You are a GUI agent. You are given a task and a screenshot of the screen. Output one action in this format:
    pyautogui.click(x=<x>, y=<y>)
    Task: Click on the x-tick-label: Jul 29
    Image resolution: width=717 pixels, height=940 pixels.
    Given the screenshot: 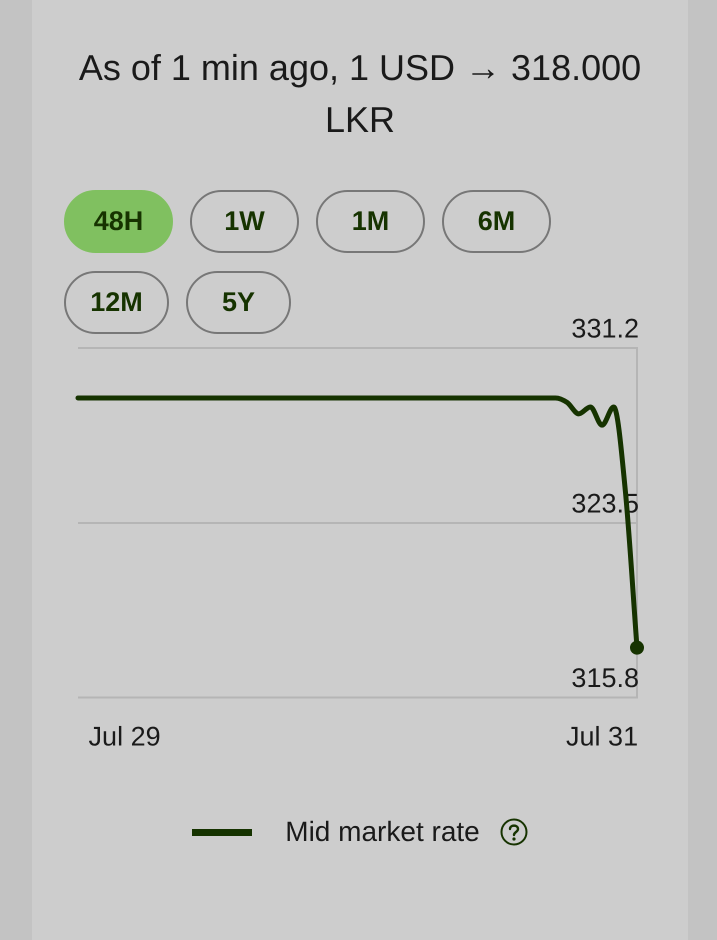 What is the action you would take?
    pyautogui.click(x=124, y=736)
    